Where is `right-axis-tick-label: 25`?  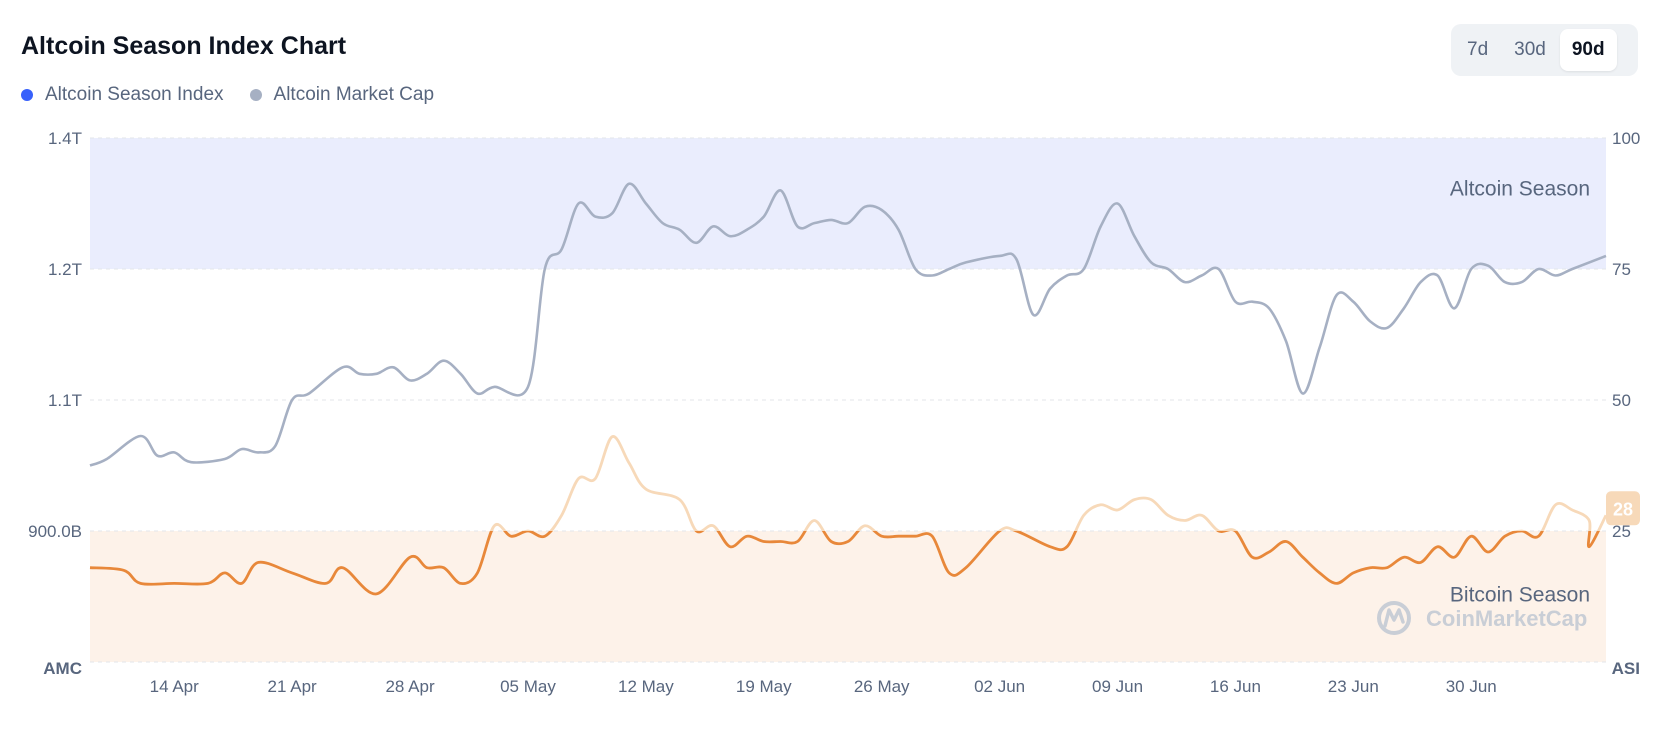
right-axis-tick-label: 25 is located at coordinates (1621, 531).